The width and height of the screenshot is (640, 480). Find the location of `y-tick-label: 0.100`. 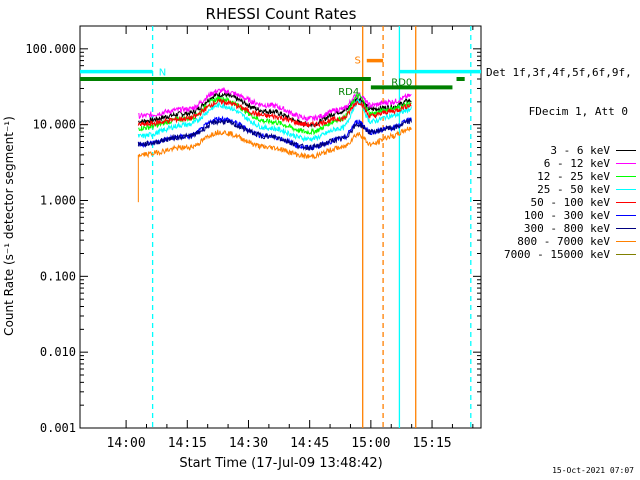

y-tick-label: 0.100 is located at coordinates (58, 276).